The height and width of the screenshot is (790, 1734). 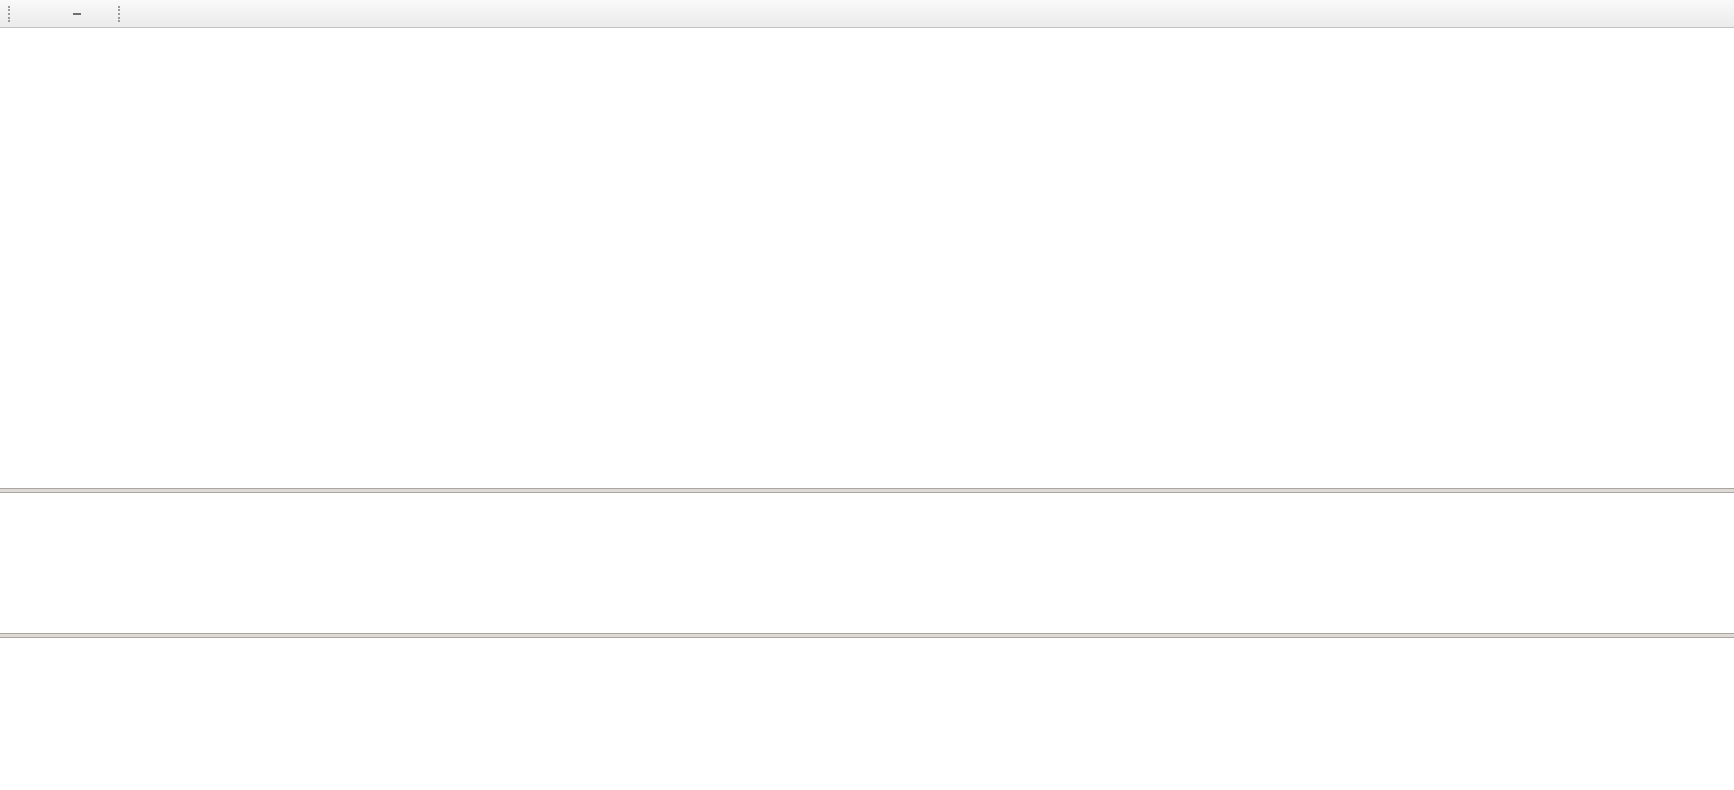 What do you see at coordinates (867, 14) in the screenshot?
I see `toolbar` at bounding box center [867, 14].